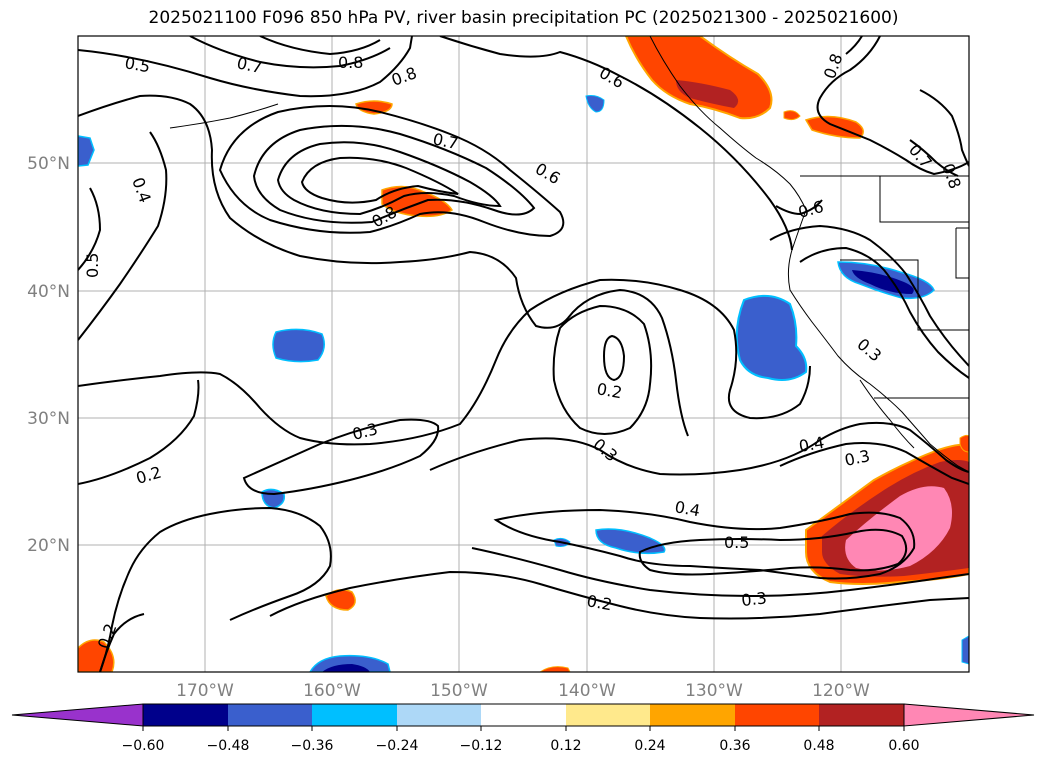 The height and width of the screenshot is (765, 1047). Describe the element at coordinates (96, 655) in the screenshot. I see `precip-blob-southwest-corner` at that location.